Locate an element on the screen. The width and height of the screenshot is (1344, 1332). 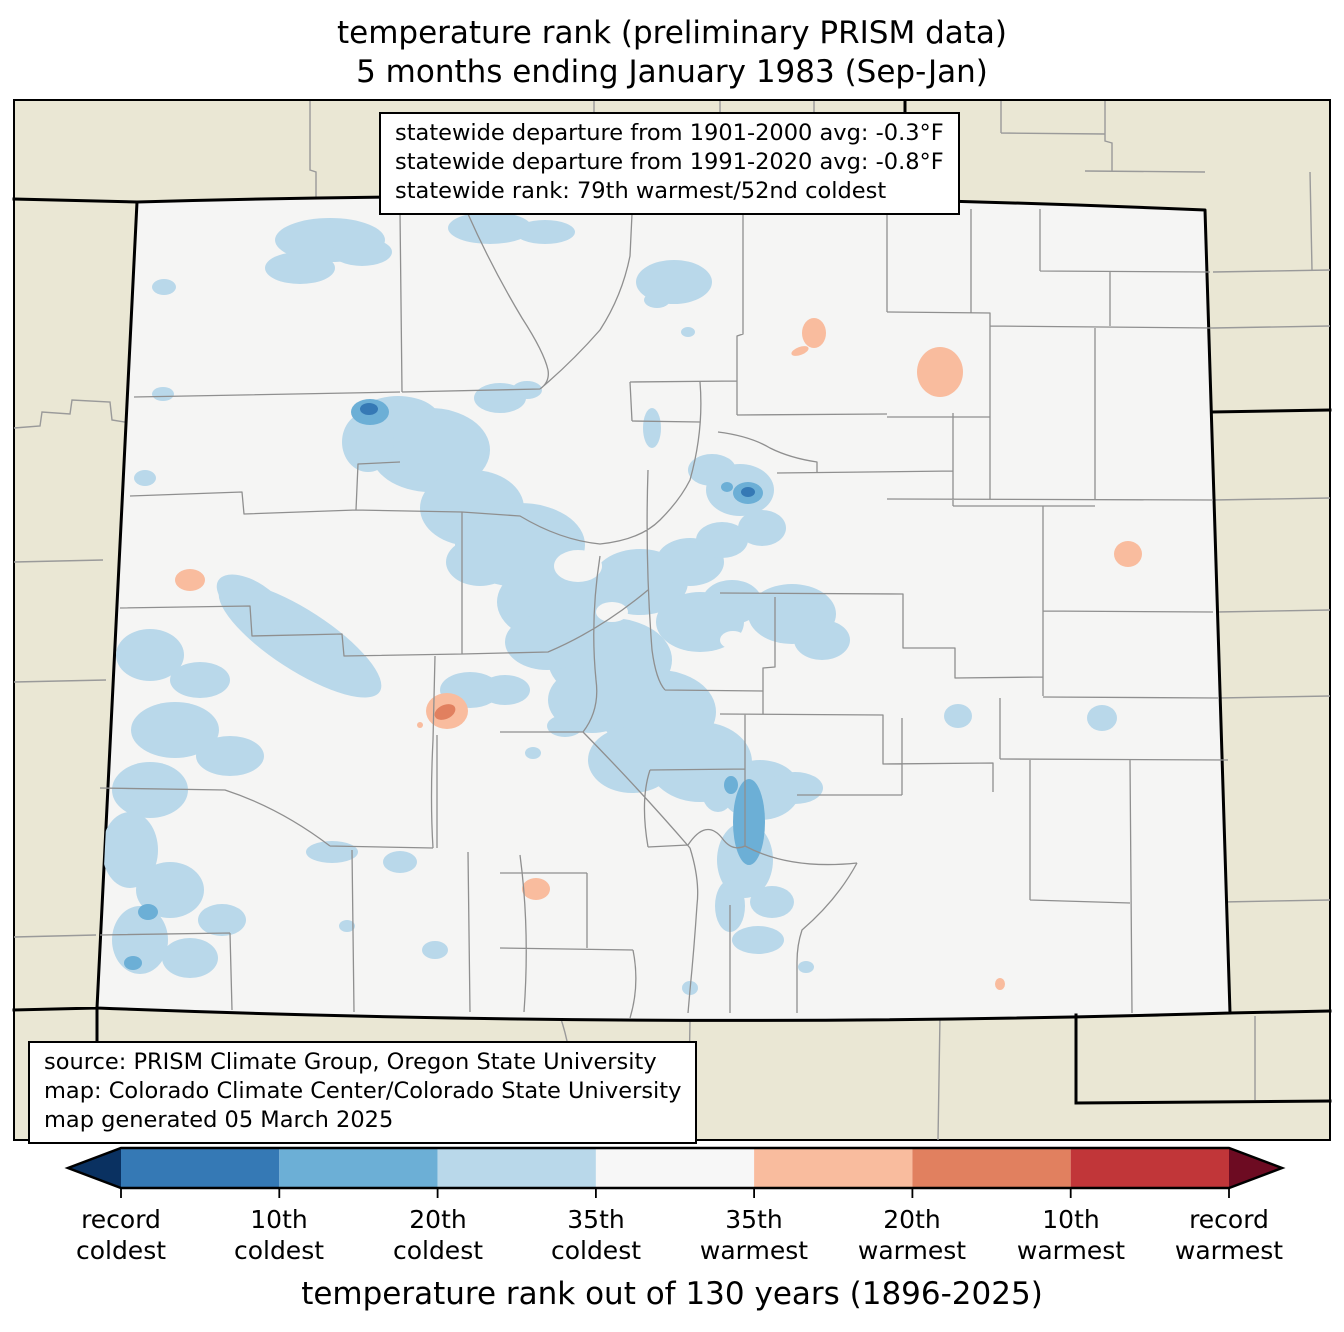
legend-label-20th-coldest: 20th coldest is located at coordinates (438, 1235).